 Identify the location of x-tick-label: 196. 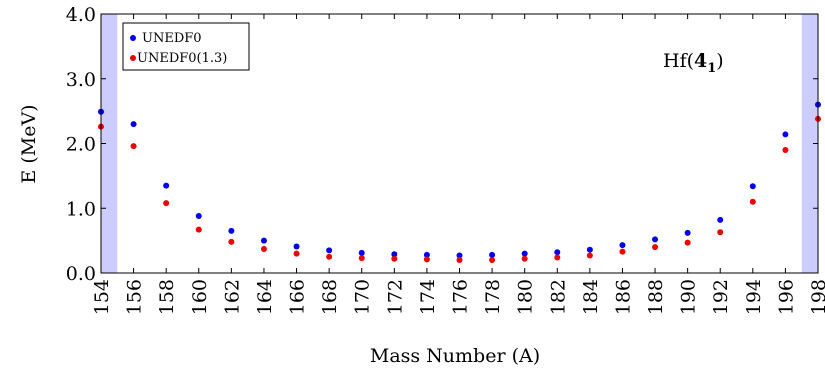
(786, 297).